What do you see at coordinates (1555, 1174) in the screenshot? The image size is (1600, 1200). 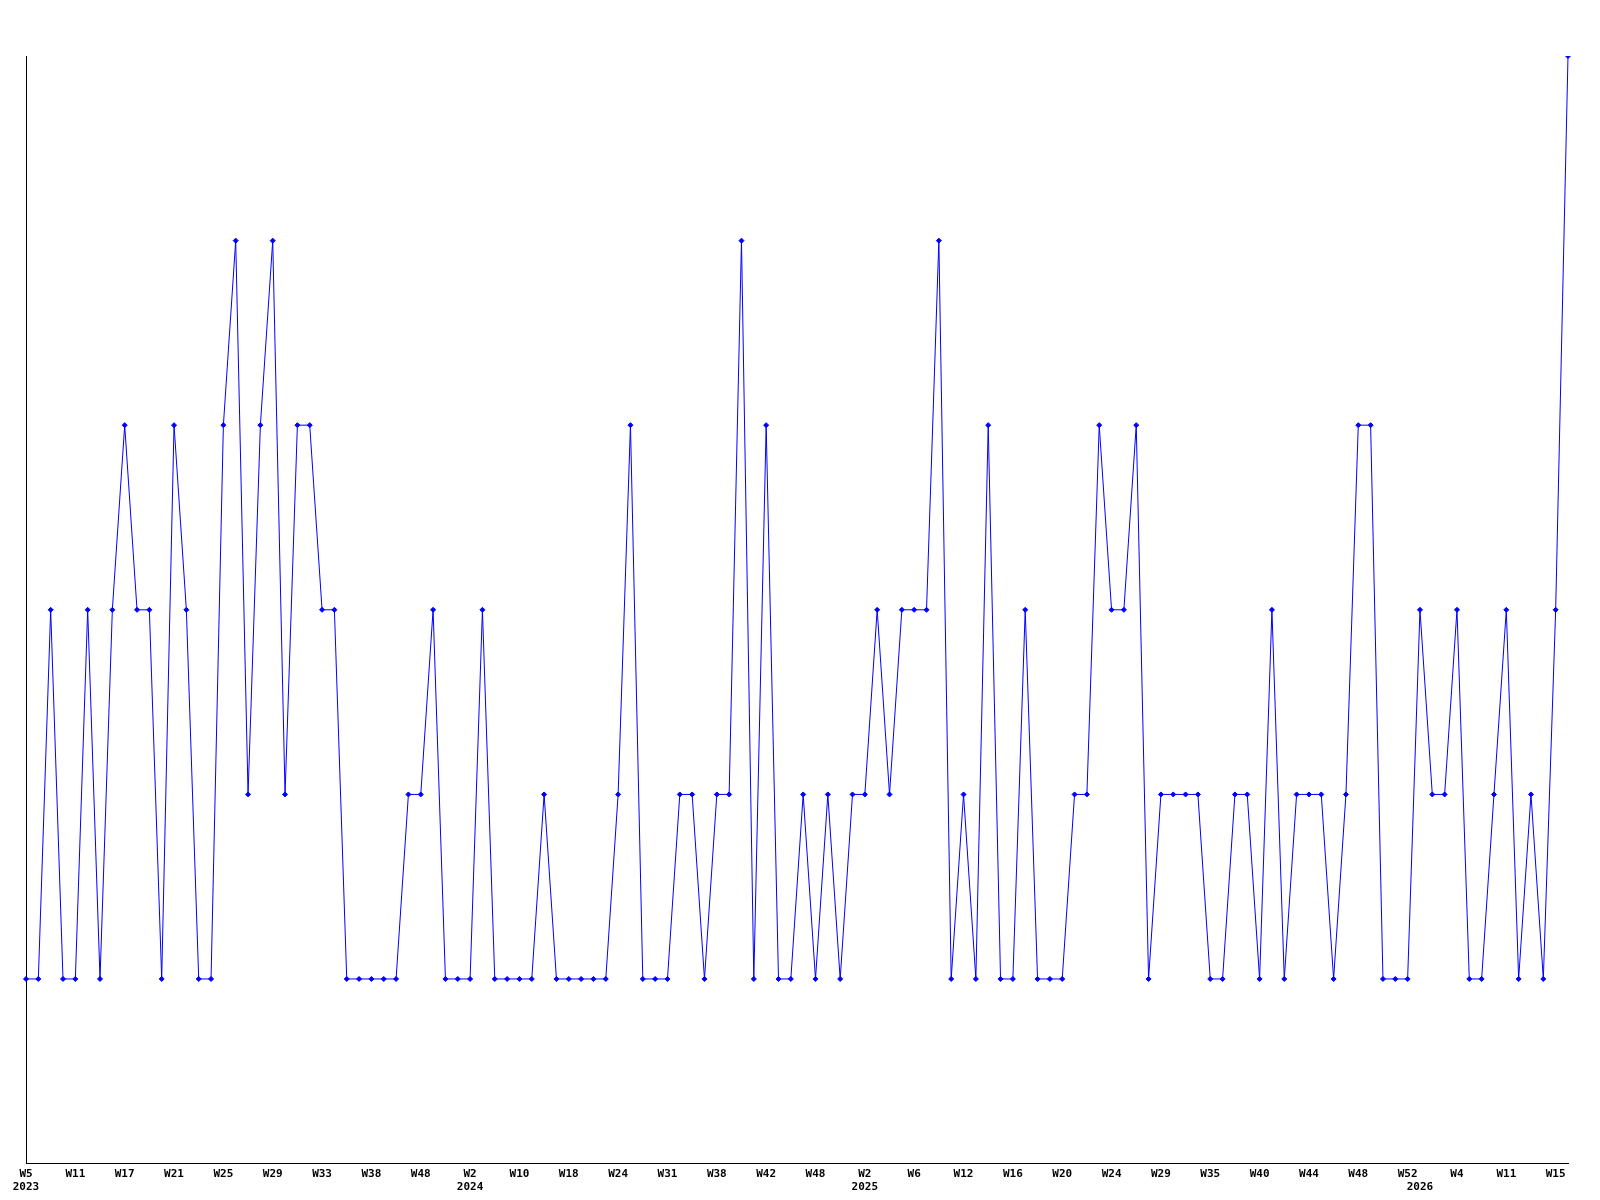 I see `x-tick-label: W15` at bounding box center [1555, 1174].